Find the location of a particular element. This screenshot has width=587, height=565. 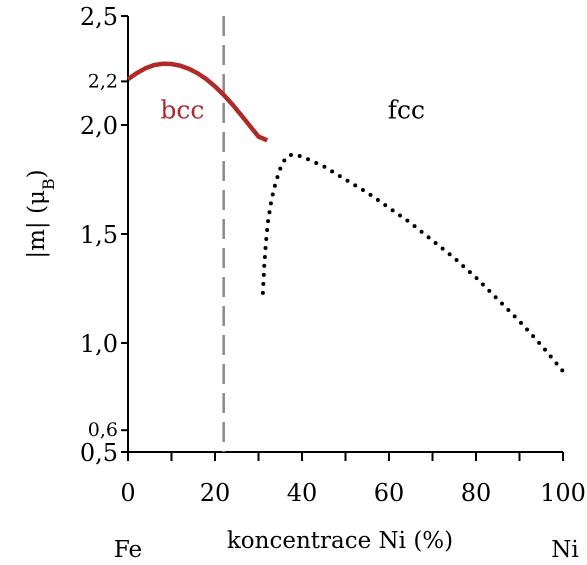

y-tick-label: 2,5 is located at coordinates (99, 17).